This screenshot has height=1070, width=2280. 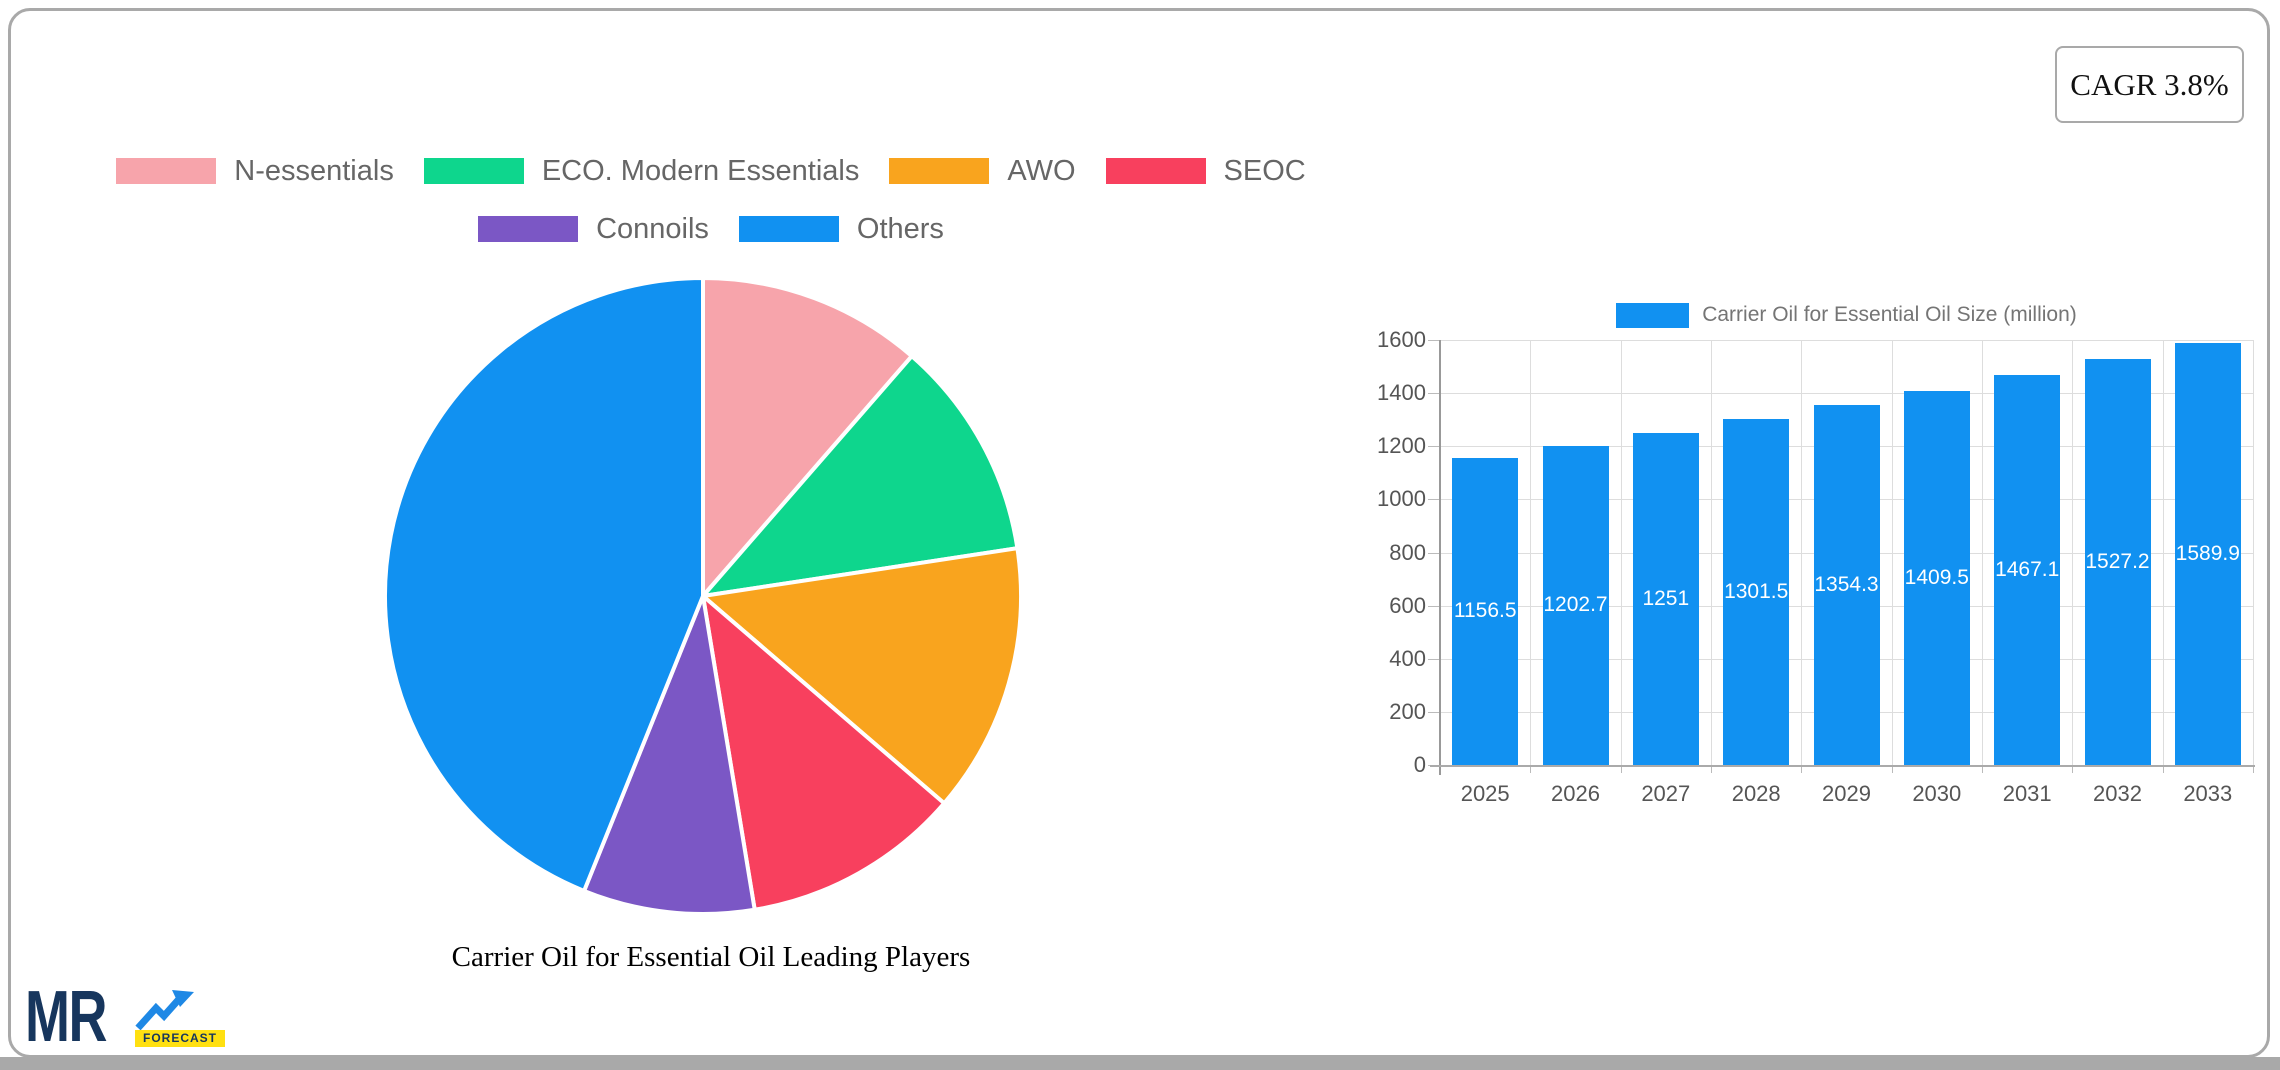 I want to click on bar-value-label-2029: 1354.3, so click(x=1846, y=585).